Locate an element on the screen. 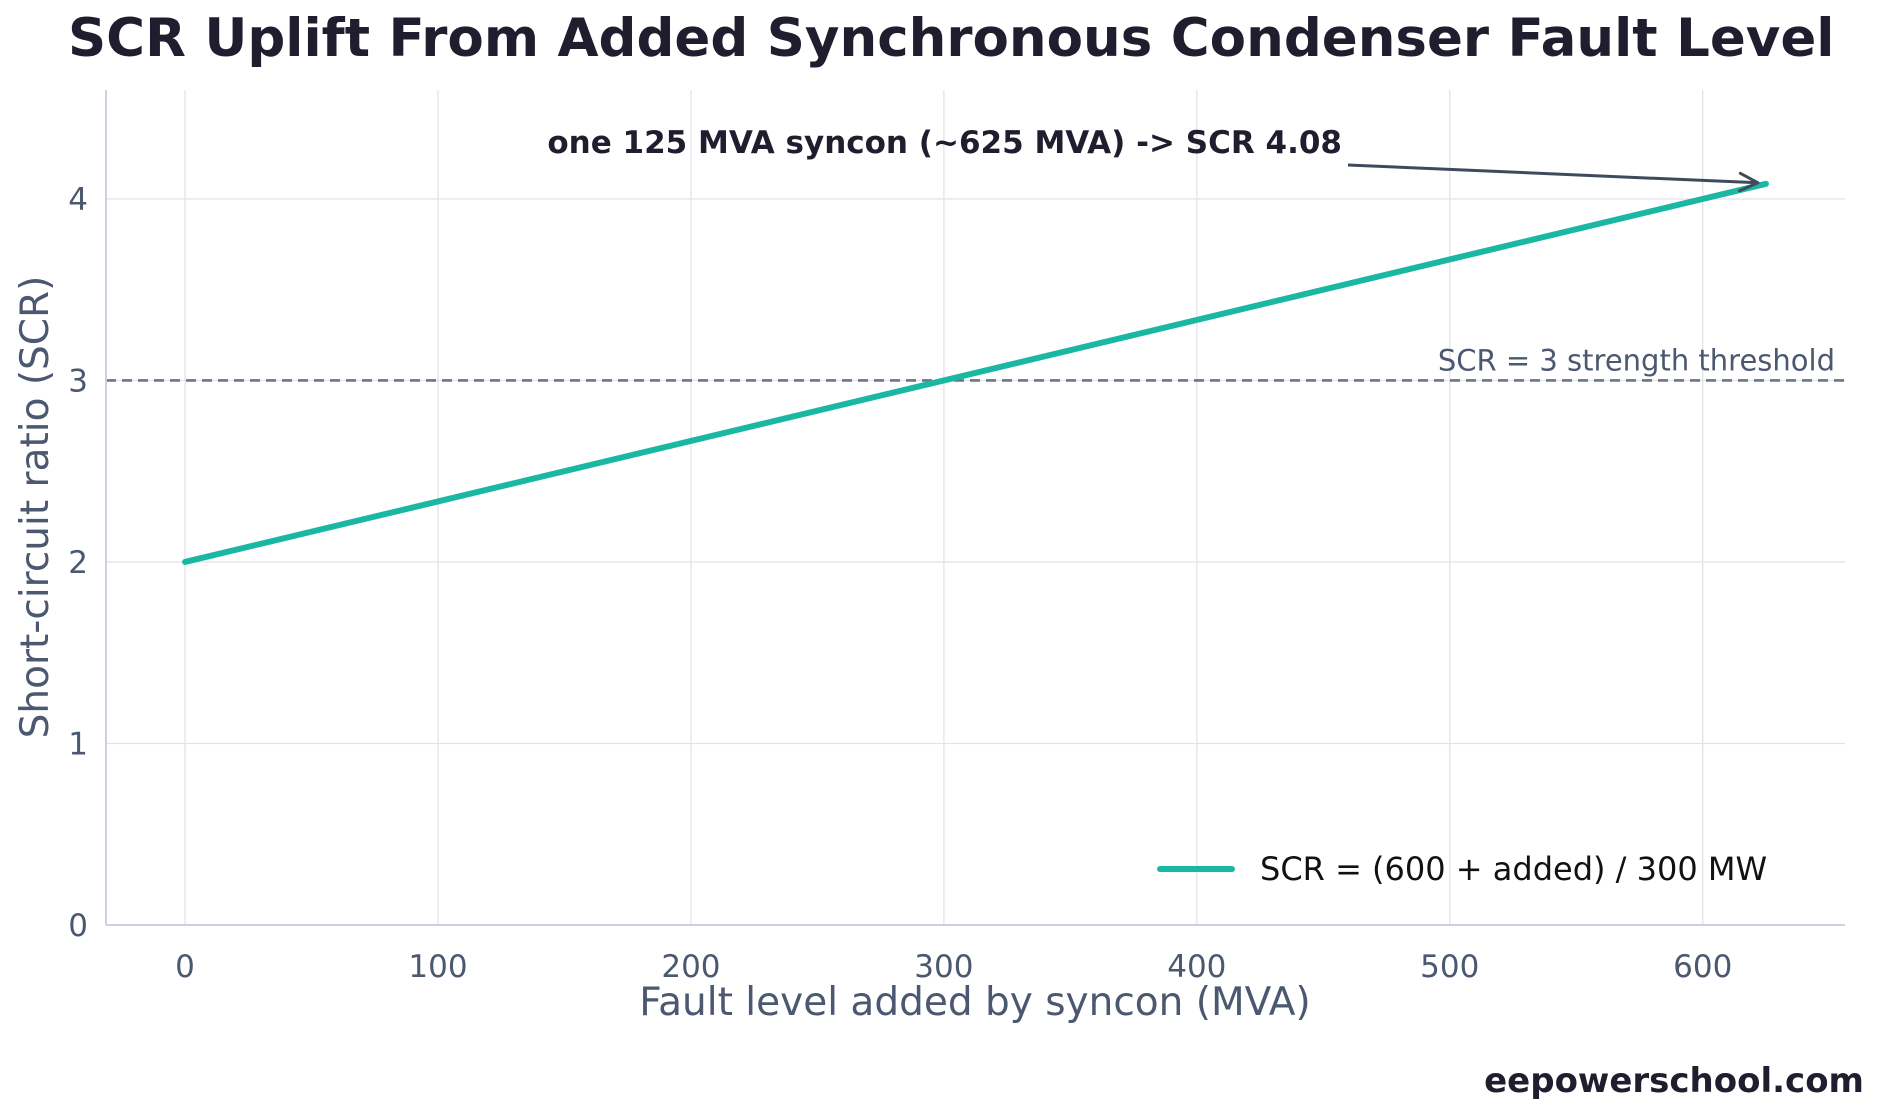 This screenshot has width=1890, height=1113. annotation-arrow is located at coordinates (1553, 174).